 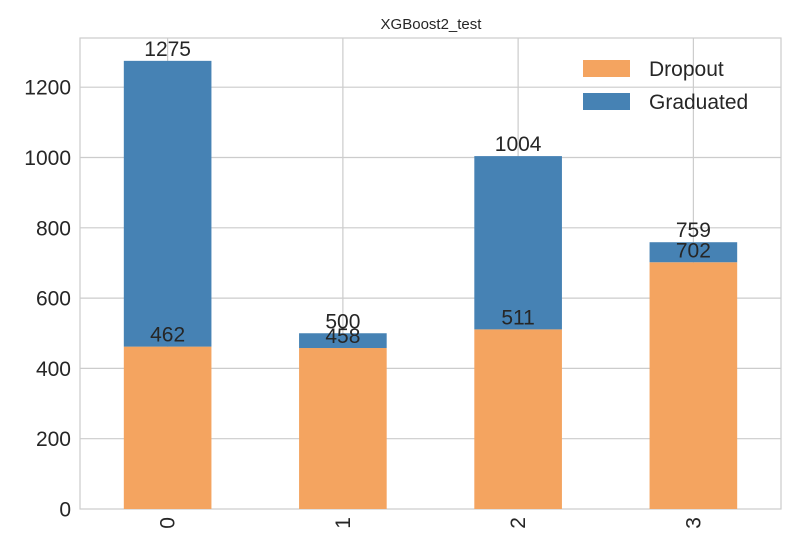 What do you see at coordinates (693, 523) in the screenshot?
I see `x-tick-label: 3` at bounding box center [693, 523].